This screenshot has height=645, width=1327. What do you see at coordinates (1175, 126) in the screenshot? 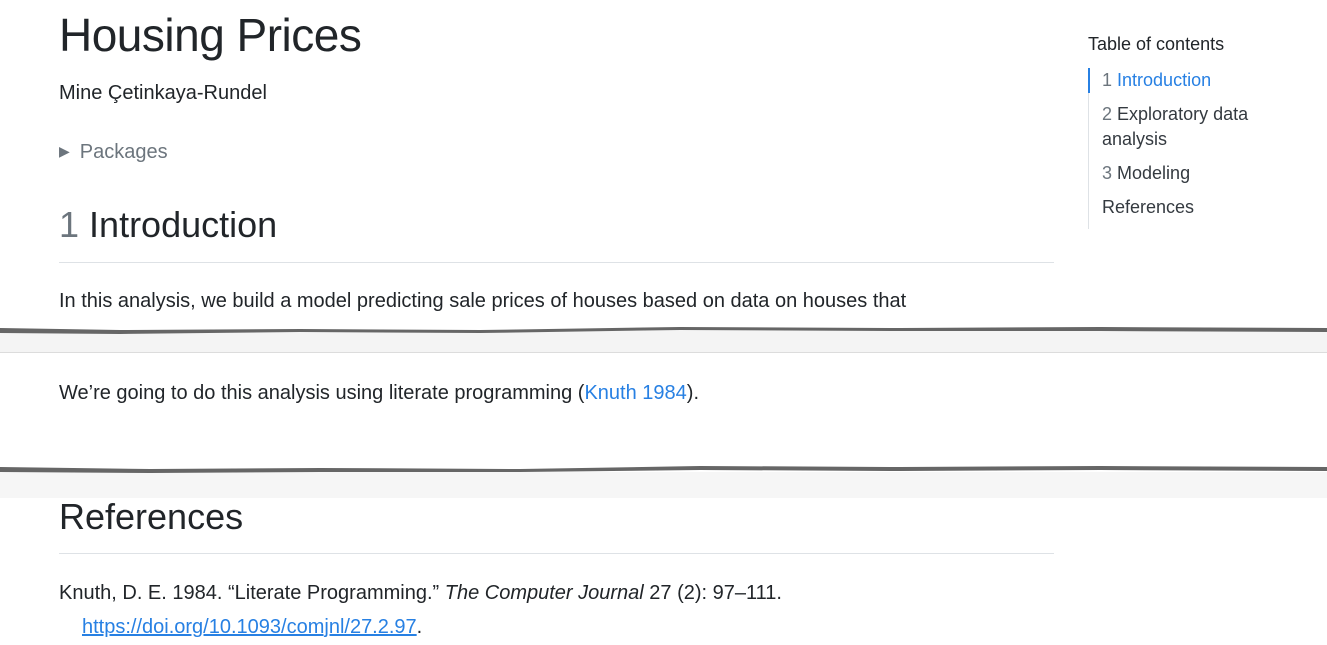
I see `toc-label: Exploratory data analysis` at bounding box center [1175, 126].